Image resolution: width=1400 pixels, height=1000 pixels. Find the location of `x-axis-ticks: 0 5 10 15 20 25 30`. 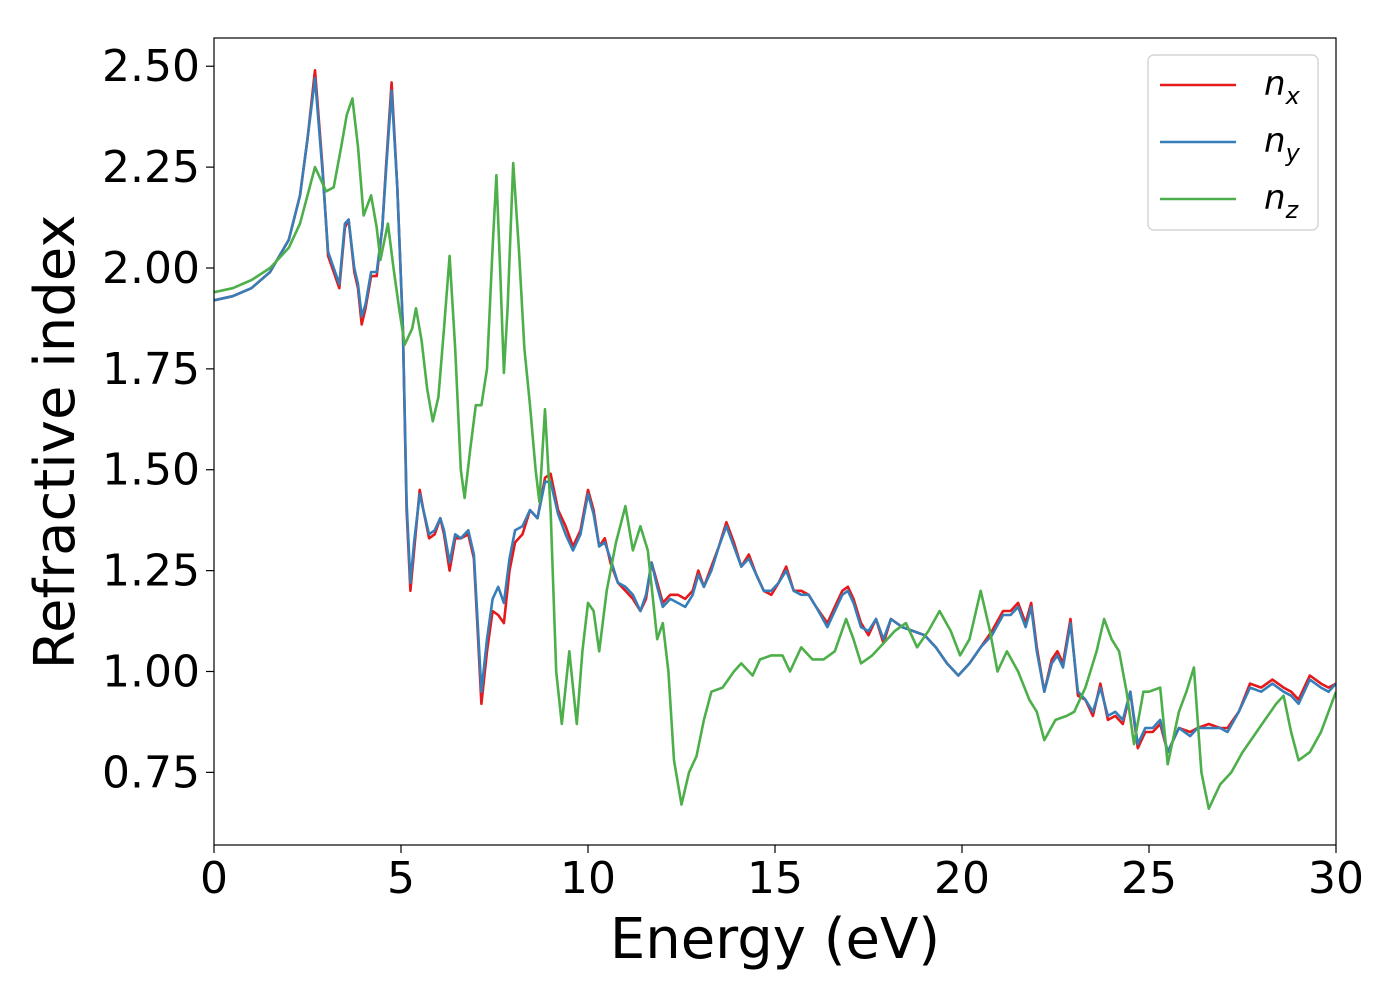

x-axis-ticks: 0 5 10 15 20 25 30 is located at coordinates (782, 874).